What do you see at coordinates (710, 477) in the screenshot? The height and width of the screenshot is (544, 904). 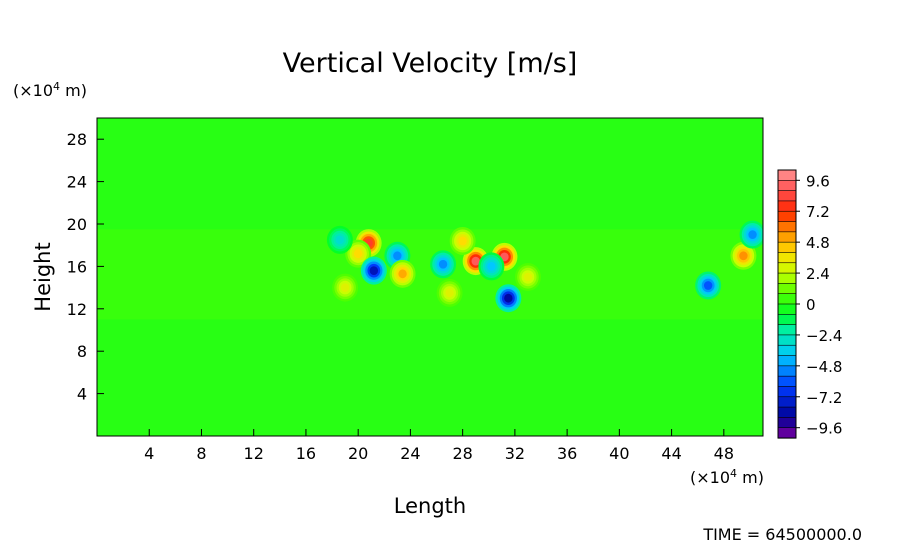 I see `x-unit-prefix: (×10` at bounding box center [710, 477].